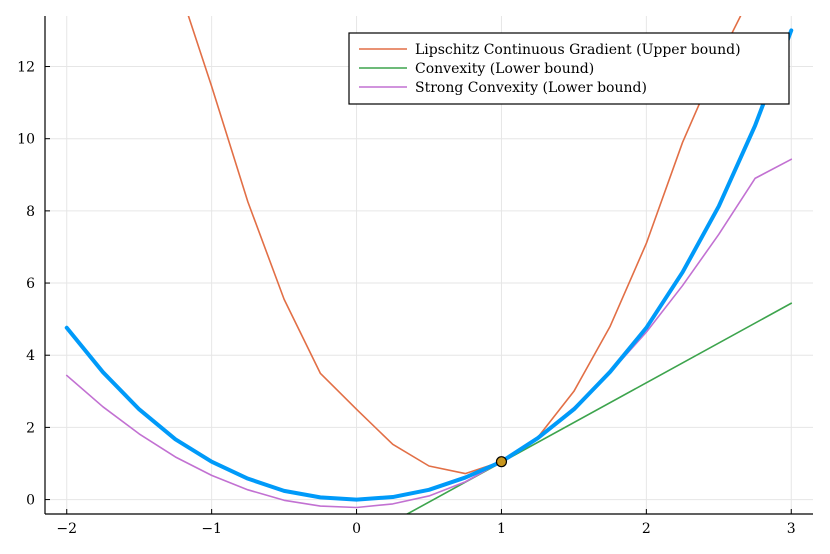  Describe the element at coordinates (646, 529) in the screenshot. I see `x-tick-label: 2` at that location.